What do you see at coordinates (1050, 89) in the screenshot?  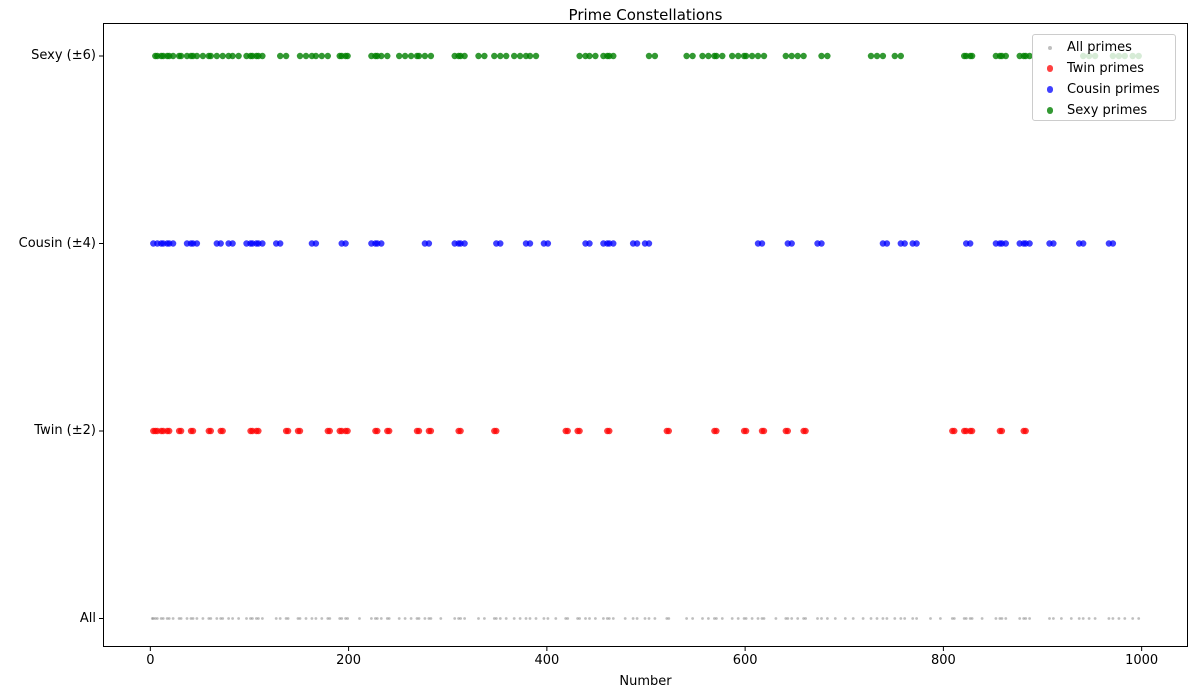 I see `legend-marker-cousin-primes` at bounding box center [1050, 89].